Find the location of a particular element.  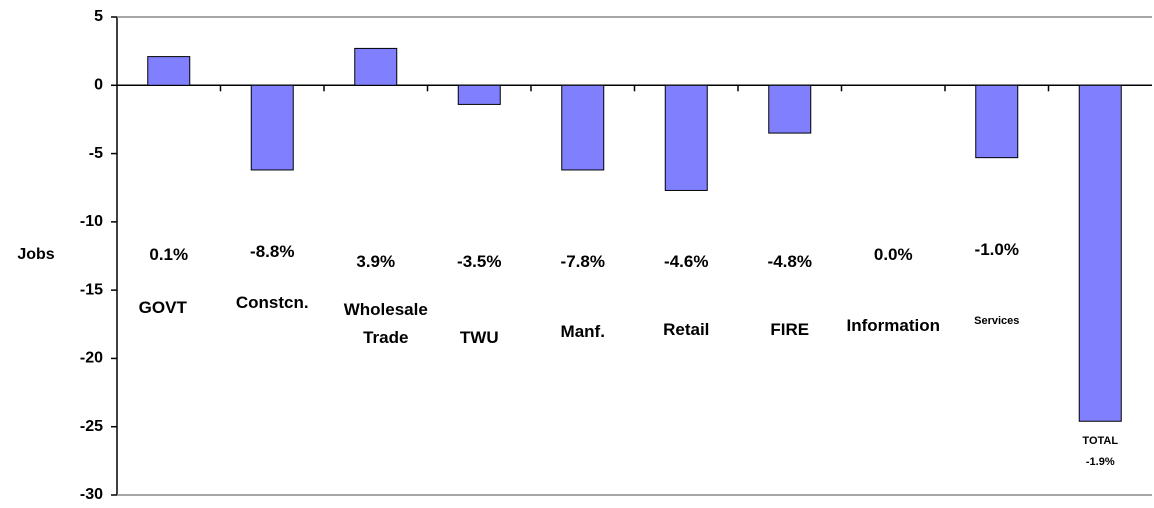

percent-label: 3.9% is located at coordinates (376, 261).